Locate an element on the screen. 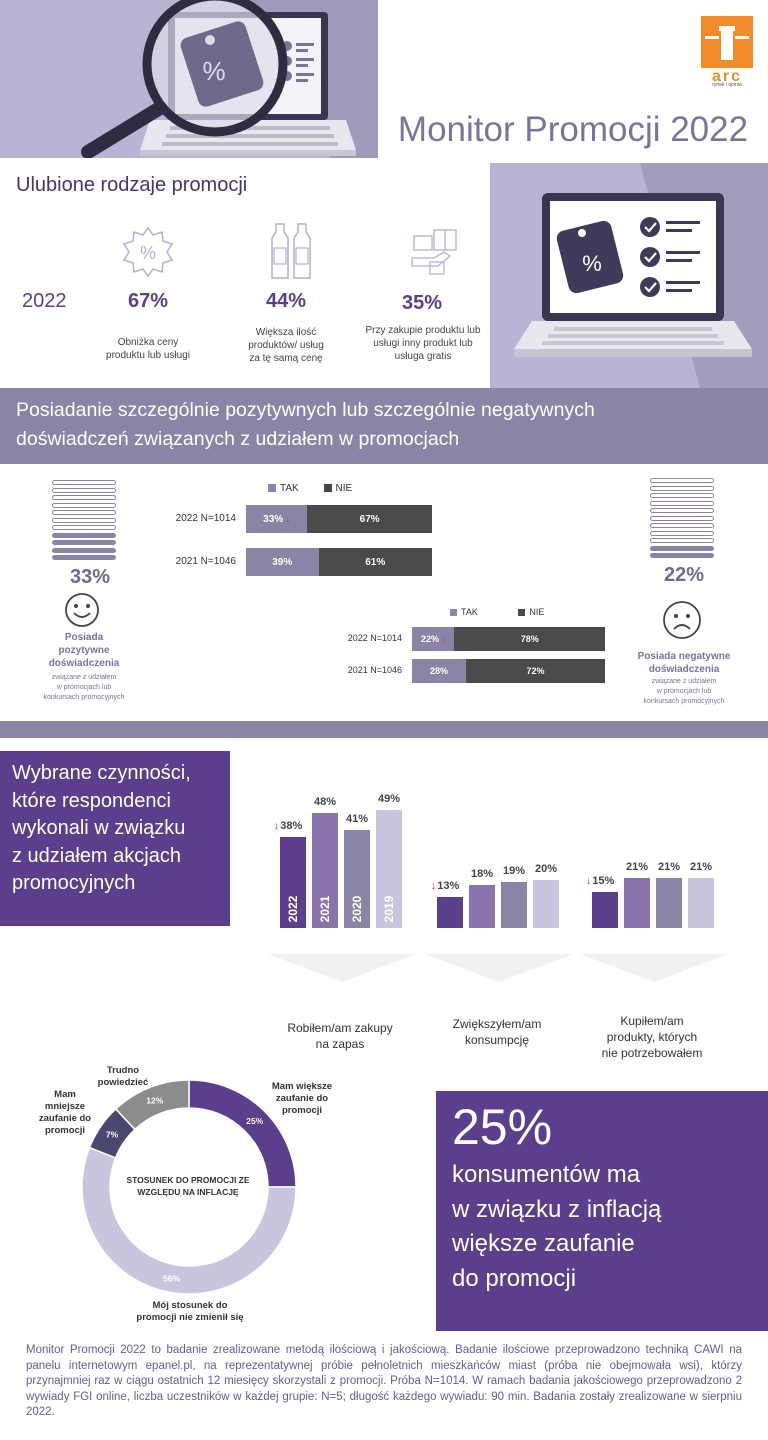 This screenshot has height=1440, width=768. action-group-label: Robiłem/am zakupy na zapas is located at coordinates (340, 1036).